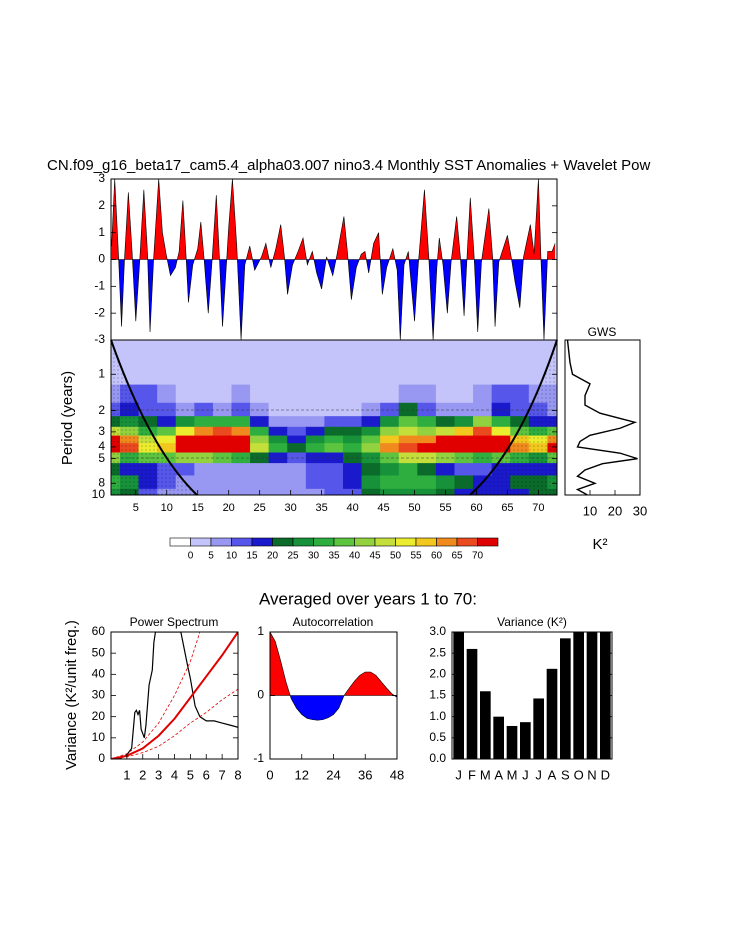  What do you see at coordinates (99, 695) in the screenshot?
I see `y-tick-label: 30` at bounding box center [99, 695].